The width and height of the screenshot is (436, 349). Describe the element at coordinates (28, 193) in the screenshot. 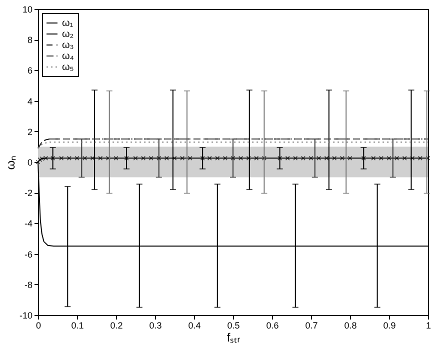

I see `y-tick-label: -2` at that location.